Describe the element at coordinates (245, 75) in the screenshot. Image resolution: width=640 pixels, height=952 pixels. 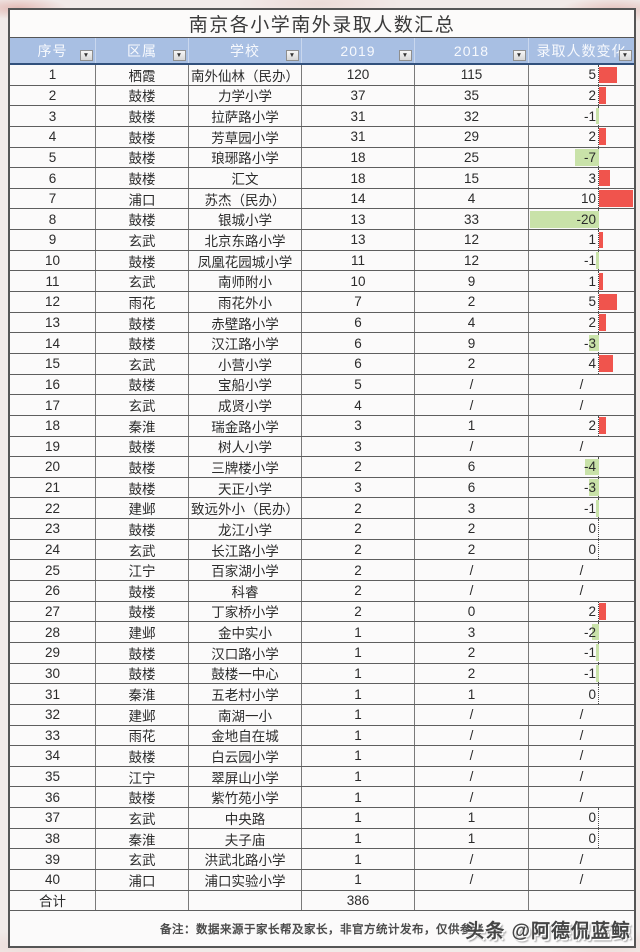
I see `cell-school: 南外仙林（民办）` at that location.